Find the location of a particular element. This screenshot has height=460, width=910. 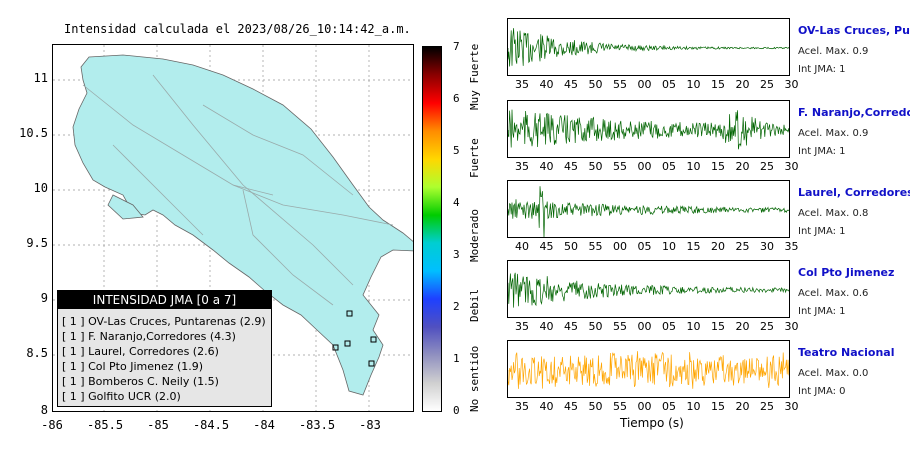

legend-label: Golfito UCR (2.0) is located at coordinates (134, 396).